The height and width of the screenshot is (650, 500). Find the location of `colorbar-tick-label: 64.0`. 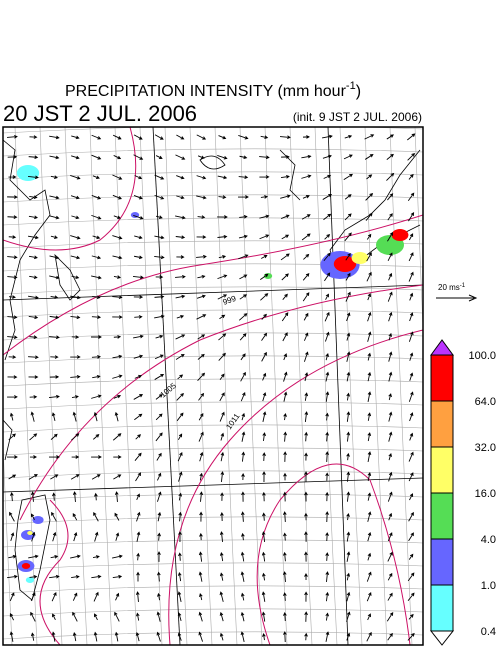

colorbar-tick-label: 64.0 is located at coordinates (485, 402).